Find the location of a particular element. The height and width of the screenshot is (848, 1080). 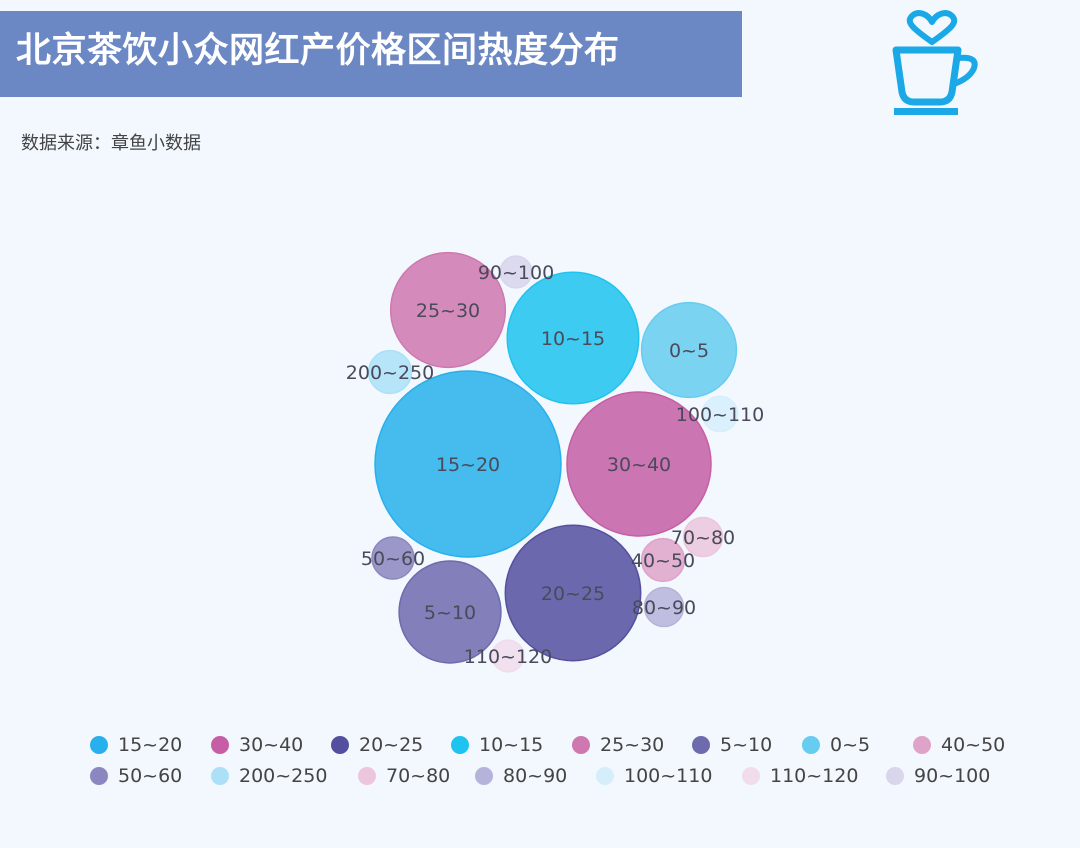

bubble-label: 30~40 is located at coordinates (639, 465).